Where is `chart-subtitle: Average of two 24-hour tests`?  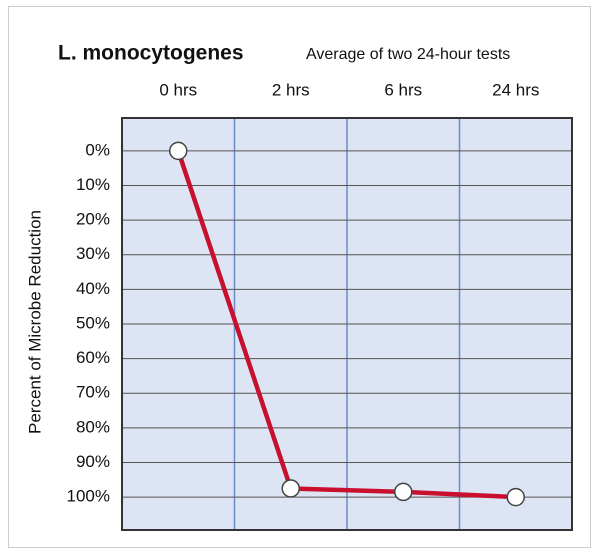
chart-subtitle: Average of two 24-hour tests is located at coordinates (408, 54).